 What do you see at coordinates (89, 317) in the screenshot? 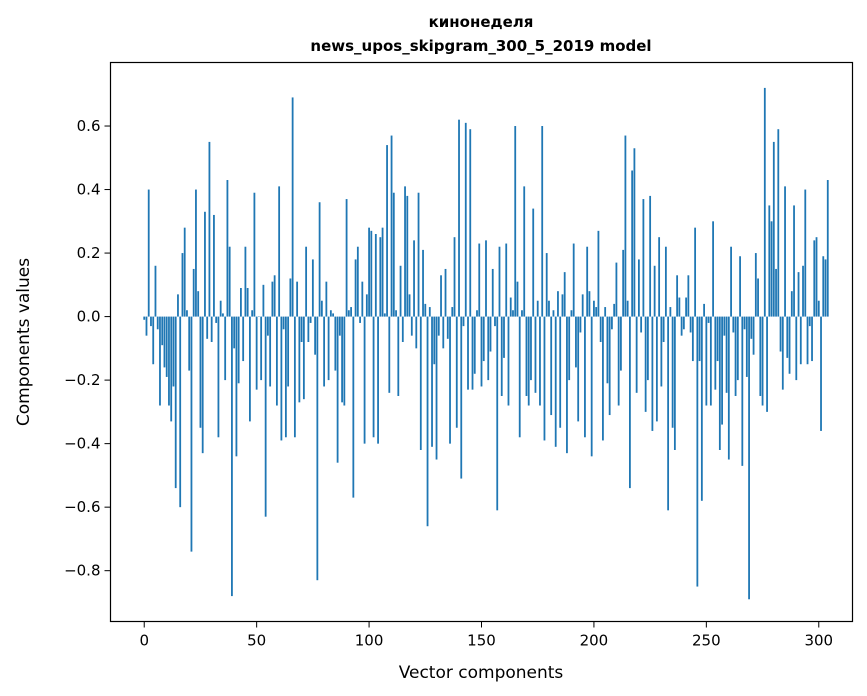
I see `y-tick-label: 0.0` at bounding box center [89, 317].